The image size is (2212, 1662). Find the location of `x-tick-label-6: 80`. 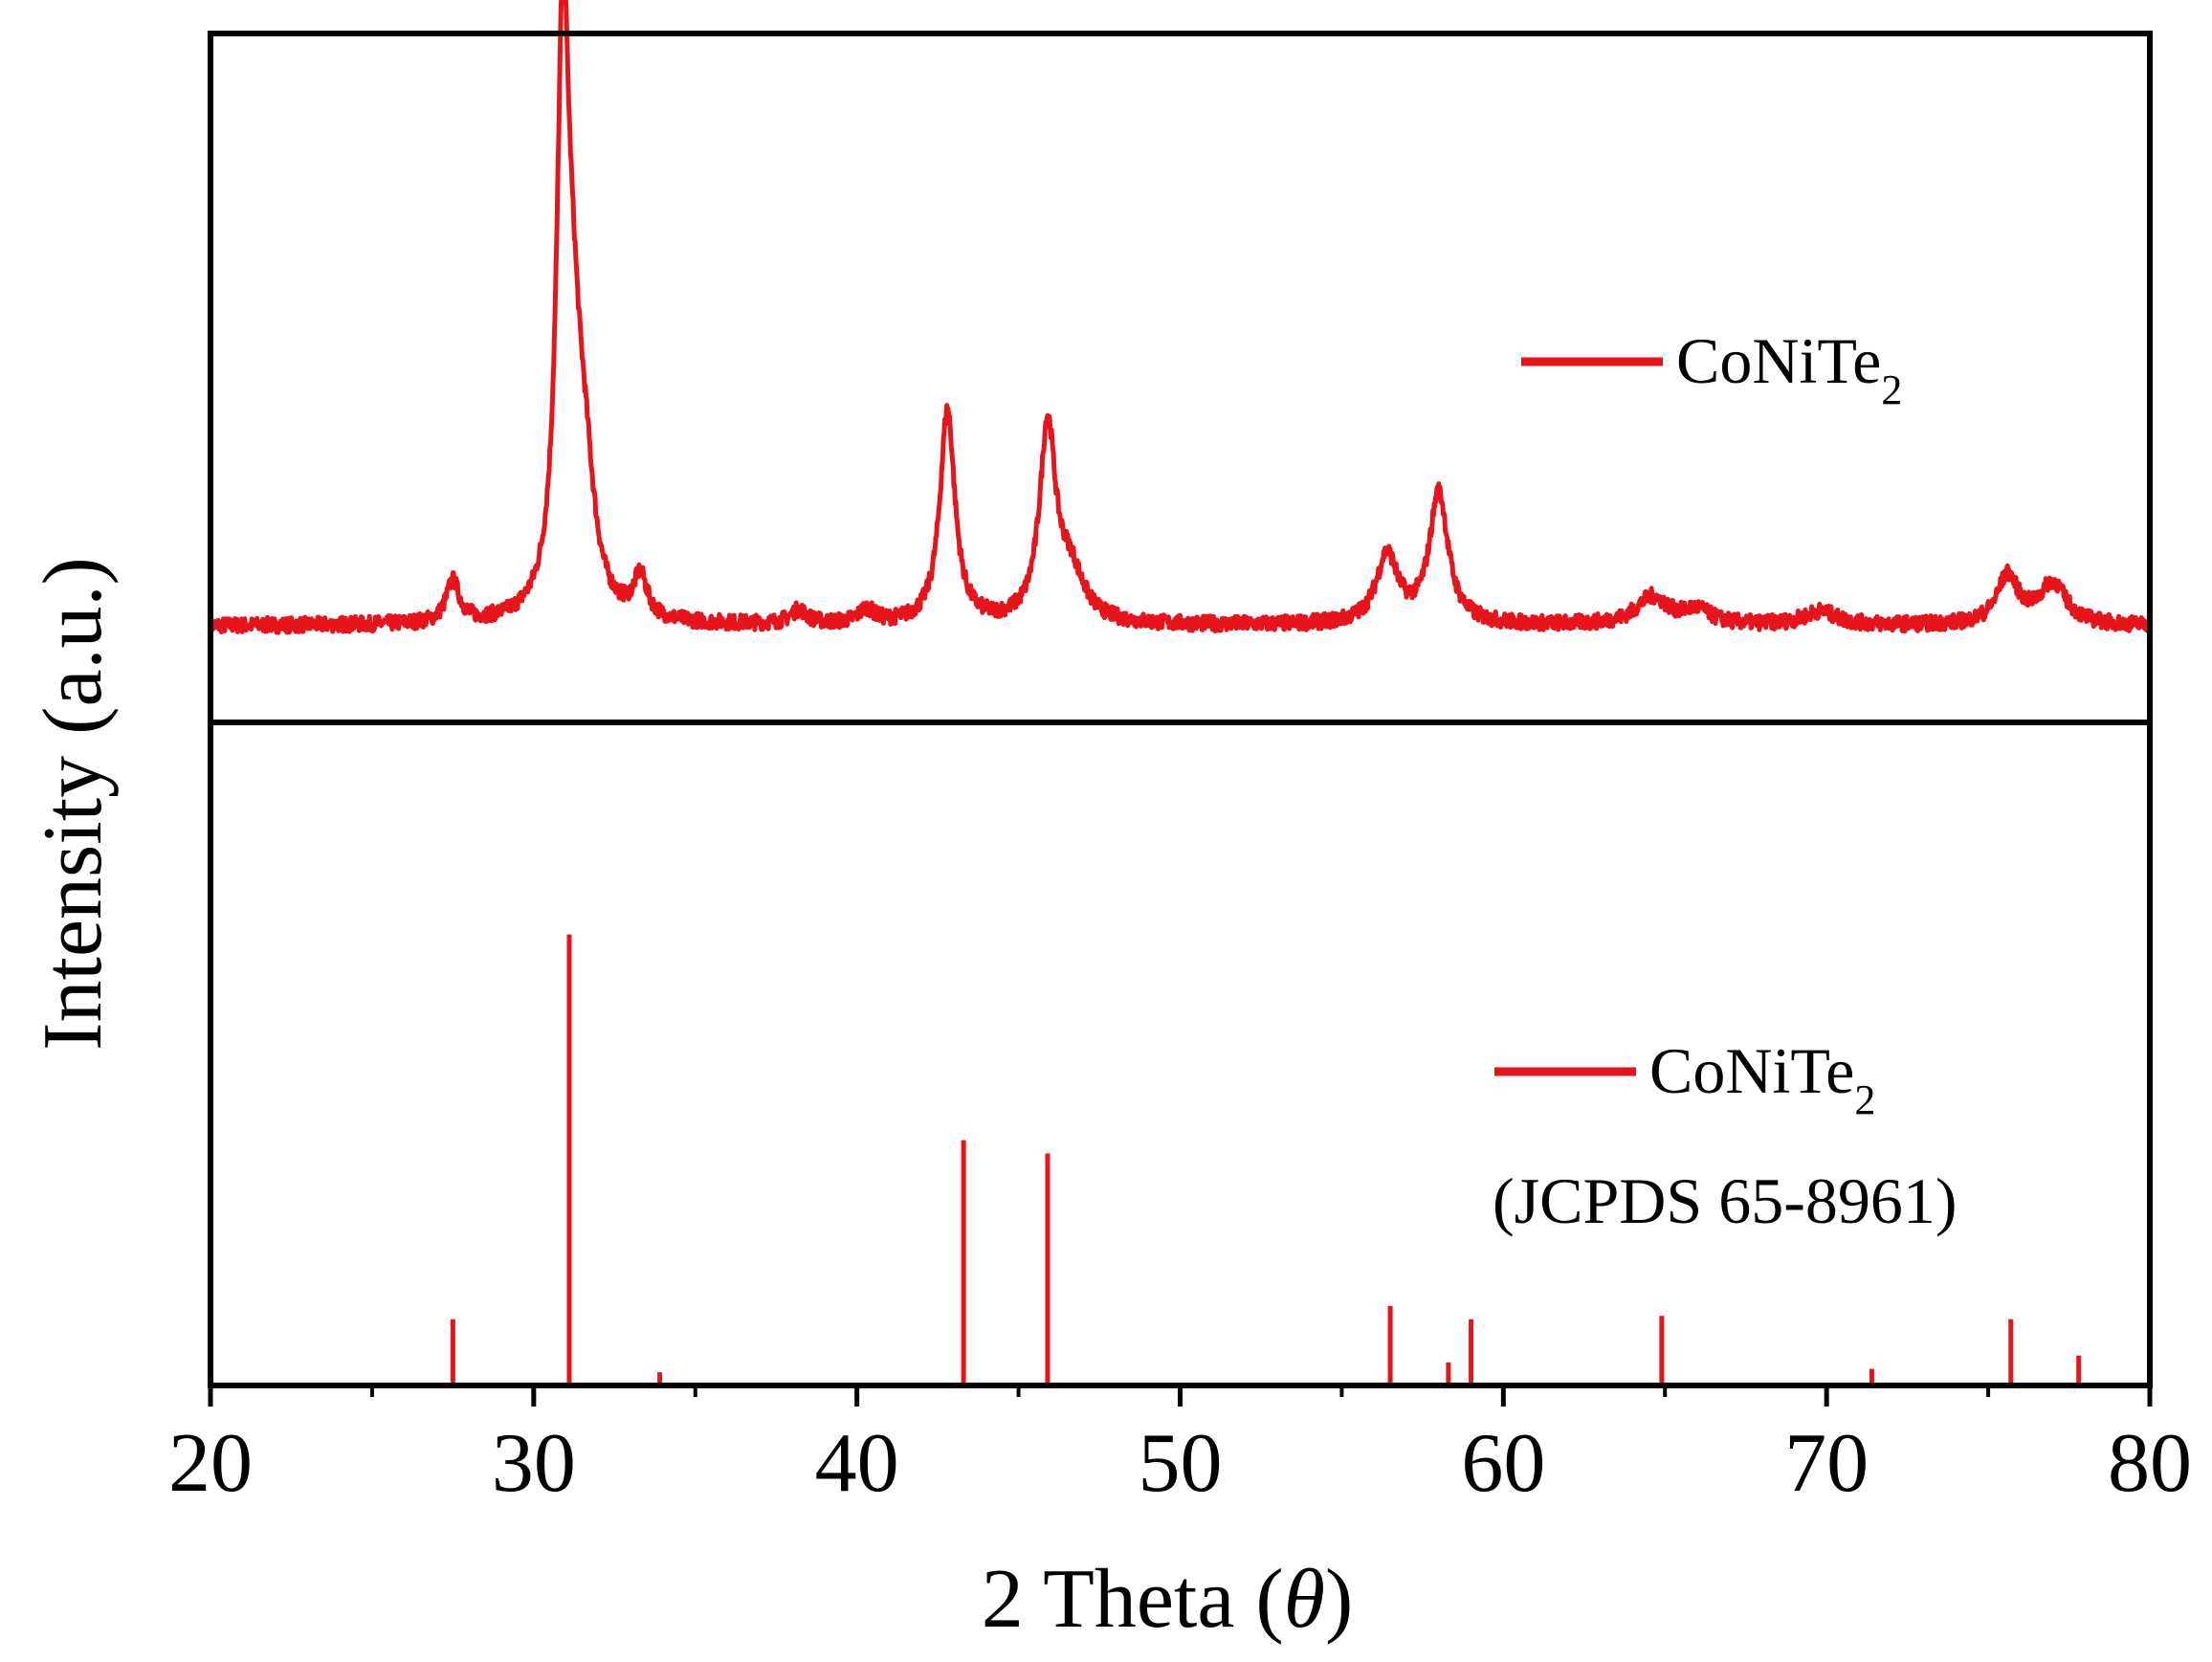

x-tick-label-6: 80 is located at coordinates (2150, 1463).